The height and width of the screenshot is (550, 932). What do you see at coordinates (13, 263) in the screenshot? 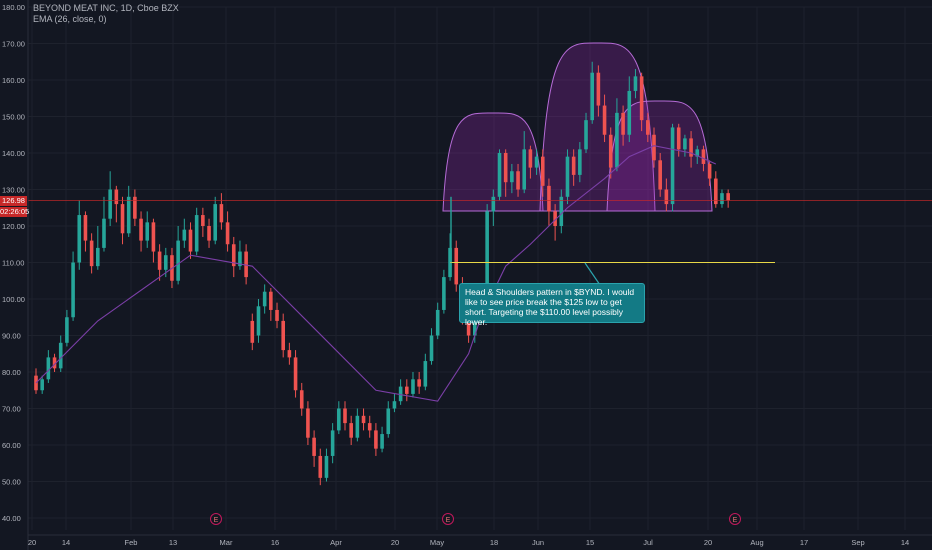
I see `price-tick-label: 110.00` at bounding box center [13, 263].